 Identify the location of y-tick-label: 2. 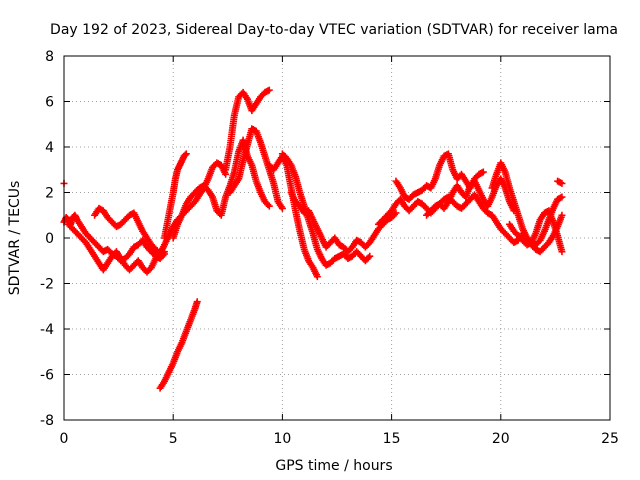
(49, 194).